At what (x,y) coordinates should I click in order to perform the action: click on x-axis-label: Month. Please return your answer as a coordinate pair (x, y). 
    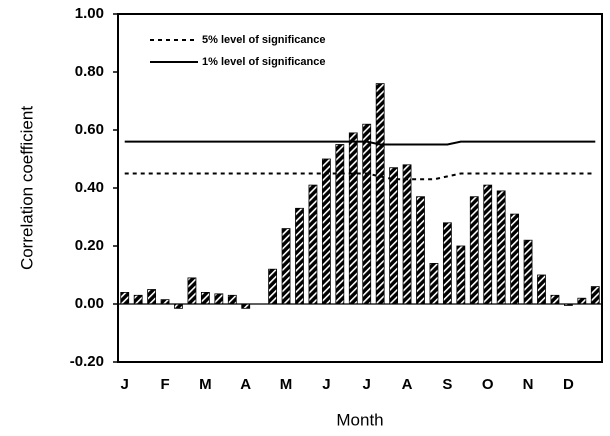
    Looking at the image, I should click on (359, 419).